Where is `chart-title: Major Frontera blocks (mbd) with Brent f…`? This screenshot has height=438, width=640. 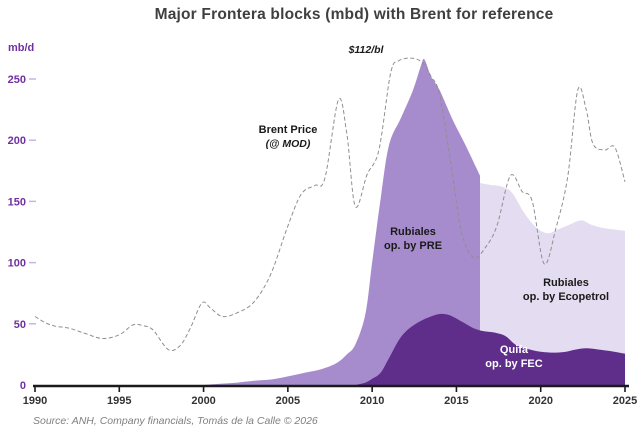
chart-title: Major Frontera blocks (mbd) with Brent f… is located at coordinates (354, 14).